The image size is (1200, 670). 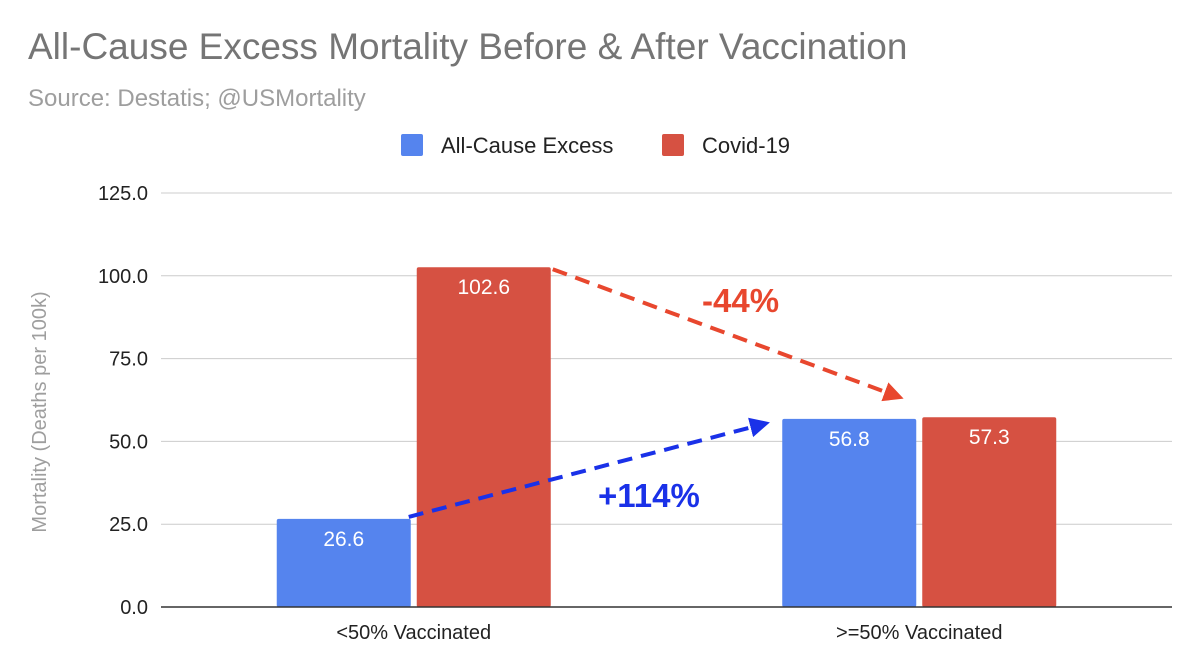 I want to click on legend-swatch-all-cause-excess, so click(x=412, y=145).